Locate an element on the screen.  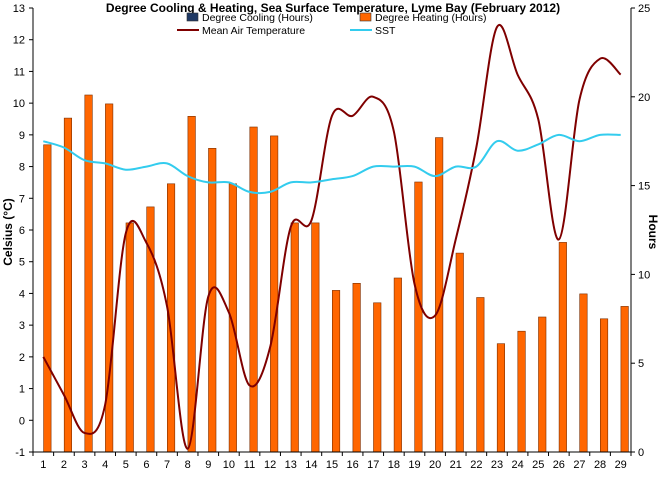
legend-label-mean-air-temperature: Mean Air Temperature is located at coordinates (253, 31).